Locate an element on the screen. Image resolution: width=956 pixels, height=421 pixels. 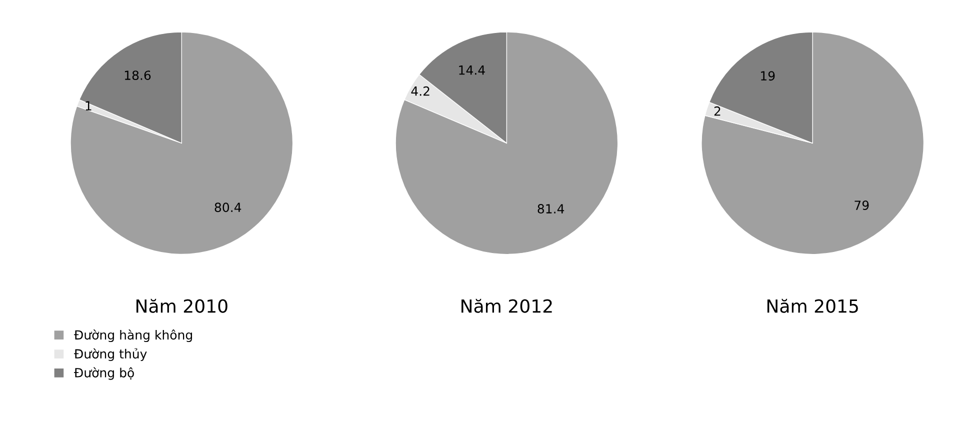
data-label: 14.4 is located at coordinates (472, 70).